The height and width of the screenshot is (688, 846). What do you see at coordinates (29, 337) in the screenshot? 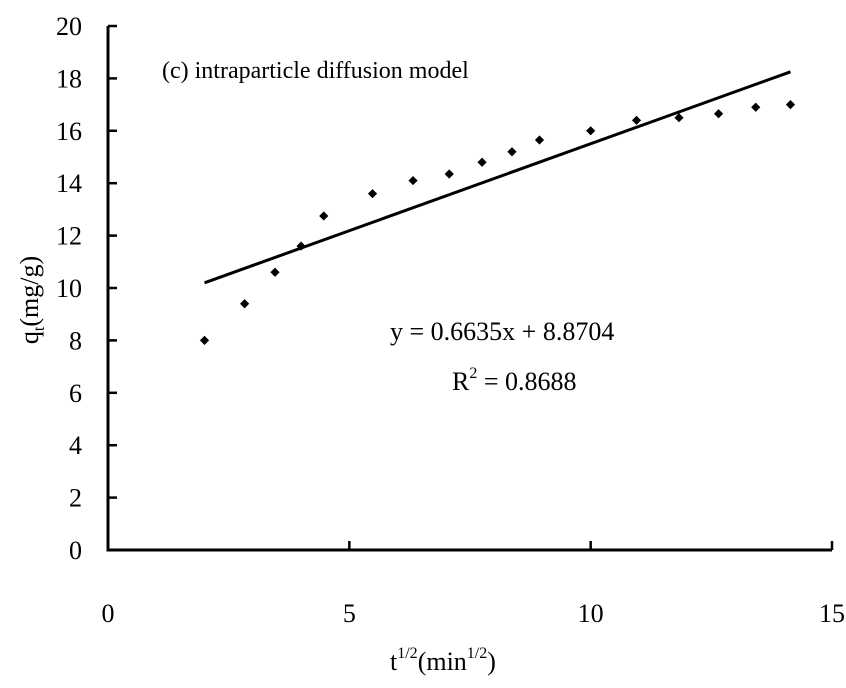
I see `y-axis-title-base: q` at bounding box center [29, 337].